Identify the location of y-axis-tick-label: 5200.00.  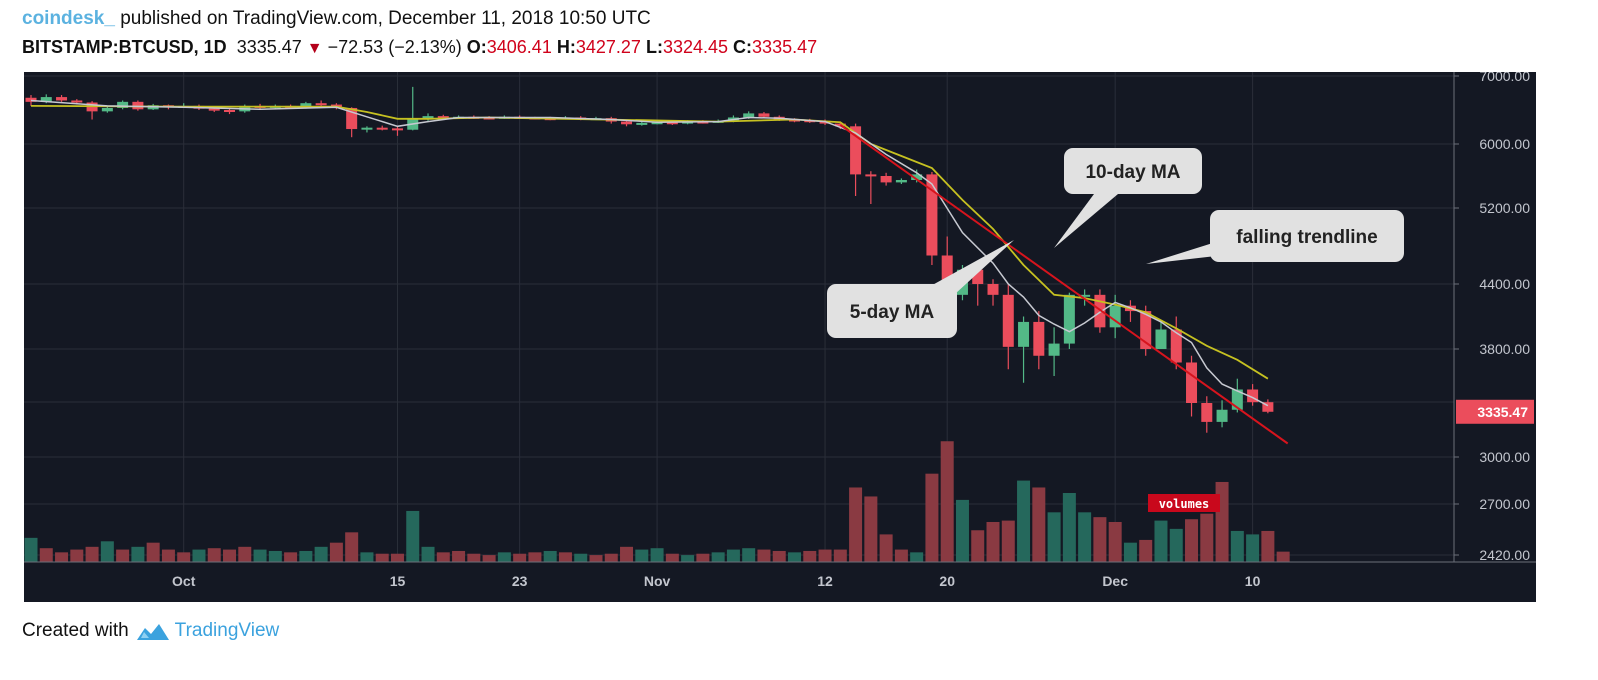
(1504, 208).